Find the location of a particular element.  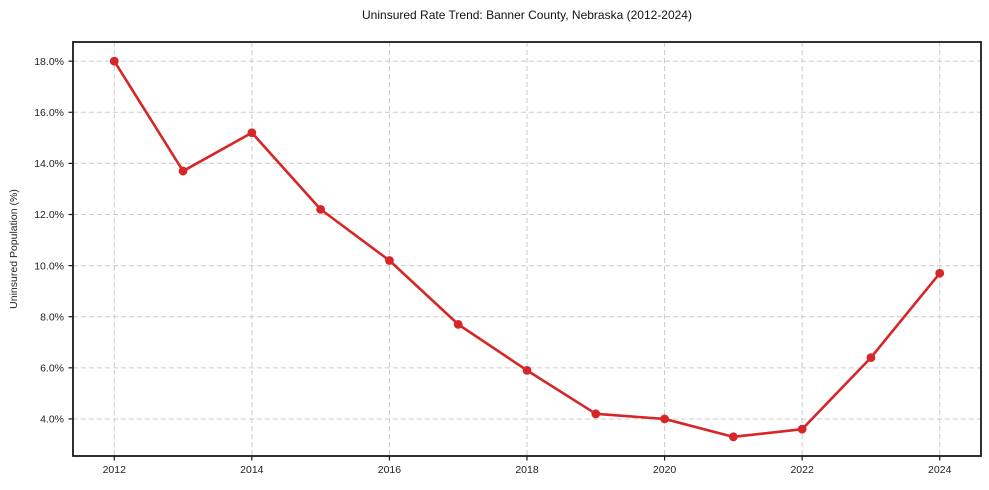

y-tick-label: 16.0% is located at coordinates (49, 113).